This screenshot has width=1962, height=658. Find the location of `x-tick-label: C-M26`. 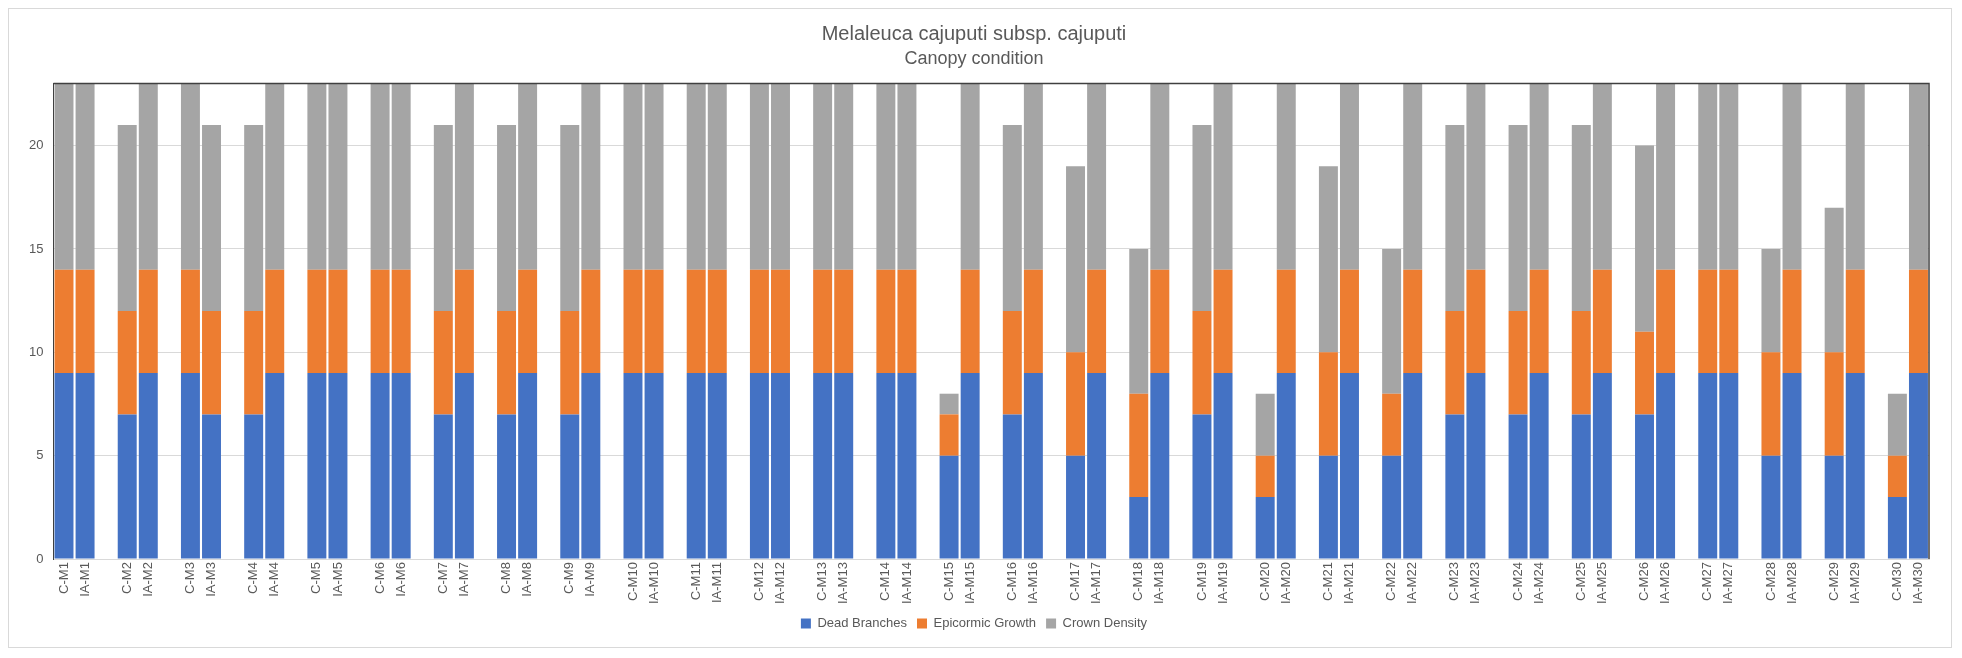

x-tick-label: C-M26 is located at coordinates (1644, 582).